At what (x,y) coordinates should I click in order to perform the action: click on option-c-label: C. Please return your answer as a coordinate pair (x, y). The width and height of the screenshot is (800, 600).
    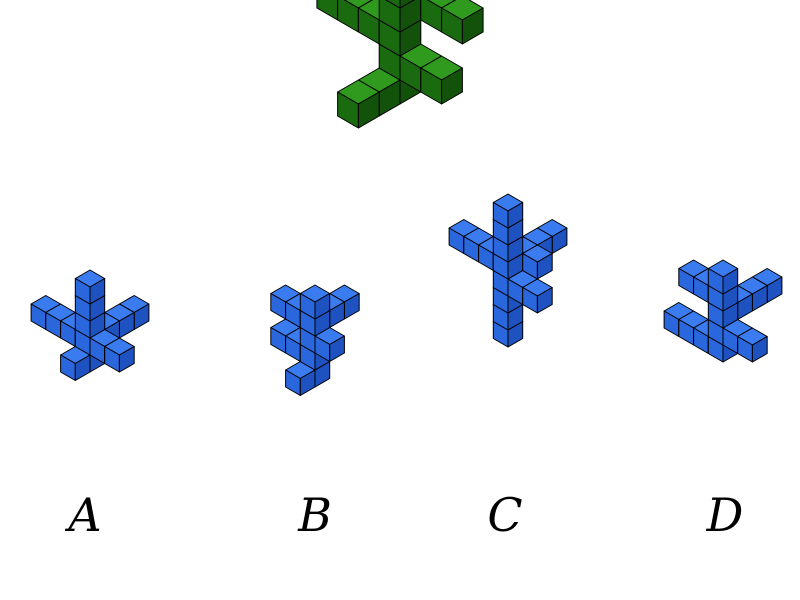
    Looking at the image, I should click on (505, 515).